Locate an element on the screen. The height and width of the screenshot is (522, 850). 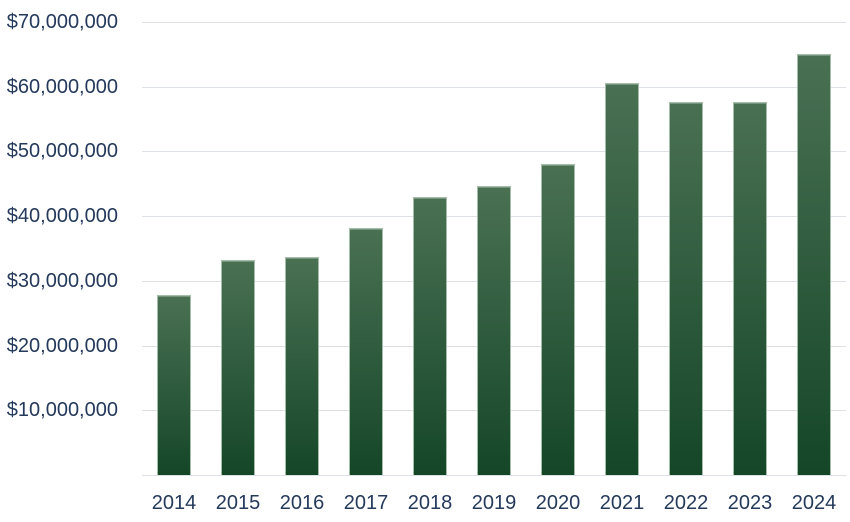
y-tick-label: $30,000,000 is located at coordinates (62, 281).